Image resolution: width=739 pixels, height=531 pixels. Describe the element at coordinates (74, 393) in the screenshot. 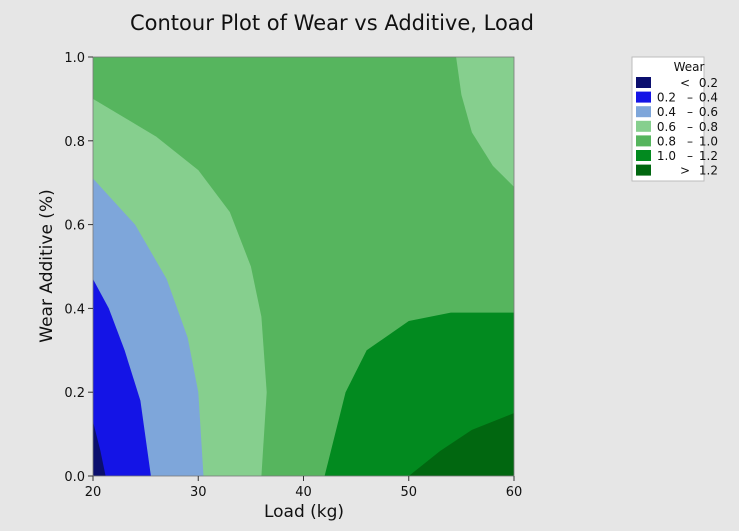

I see `y-tick-label: 0.2` at that location.